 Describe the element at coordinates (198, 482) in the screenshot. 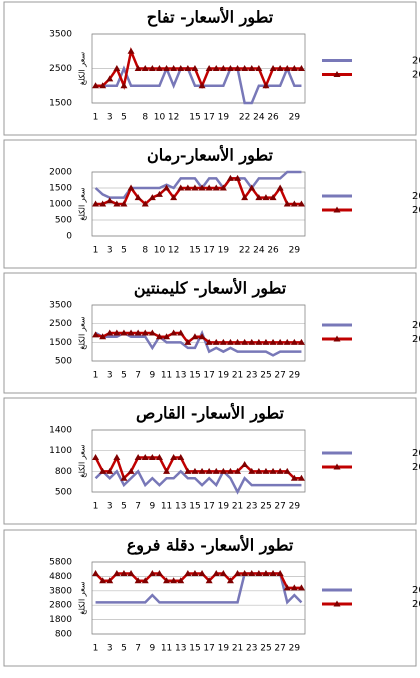

I see `series-line` at that location.